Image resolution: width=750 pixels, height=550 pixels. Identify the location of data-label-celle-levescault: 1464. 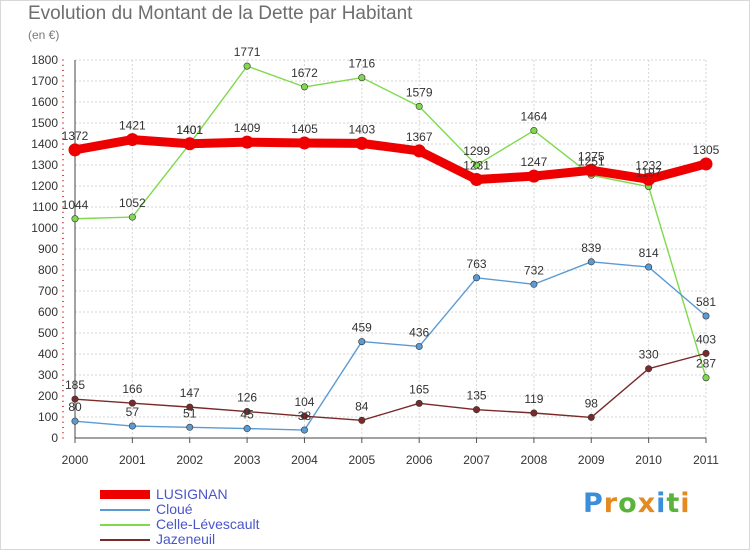
(534, 117).